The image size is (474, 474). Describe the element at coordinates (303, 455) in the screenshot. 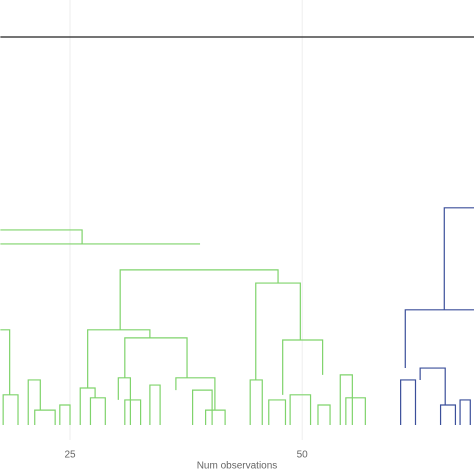

I see `x-tick-label: 50` at that location.